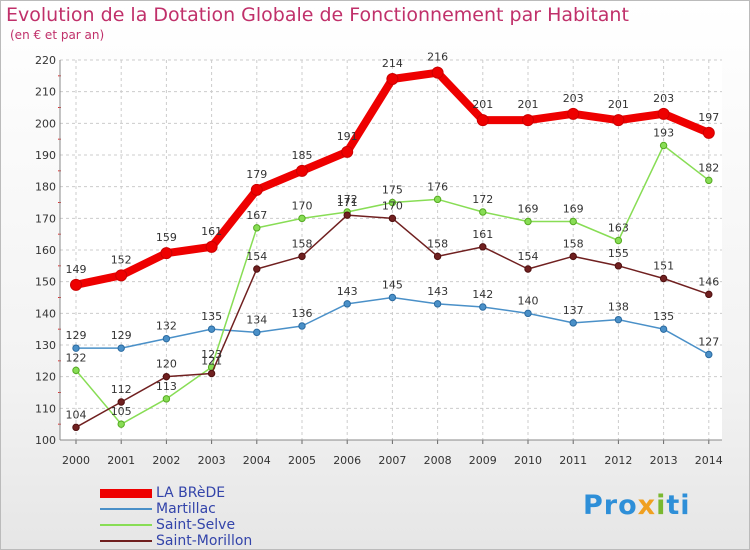 This screenshot has height=550, width=750. Describe the element at coordinates (45, 218) in the screenshot. I see `y-tick-label: 170` at that location.